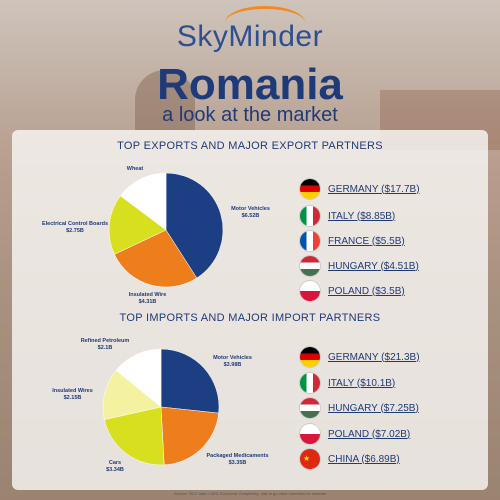 Image resolution: width=500 pixels, height=500 pixels. I want to click on import-partner-hungary: HUNGARY ($7.25B), so click(359, 408).